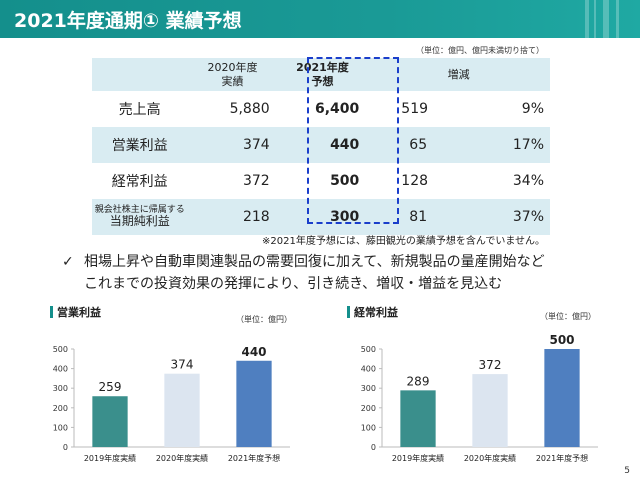 The width and height of the screenshot is (640, 480). What do you see at coordinates (490, 365) in the screenshot?
I see `bar-data-label: 372` at bounding box center [490, 365].